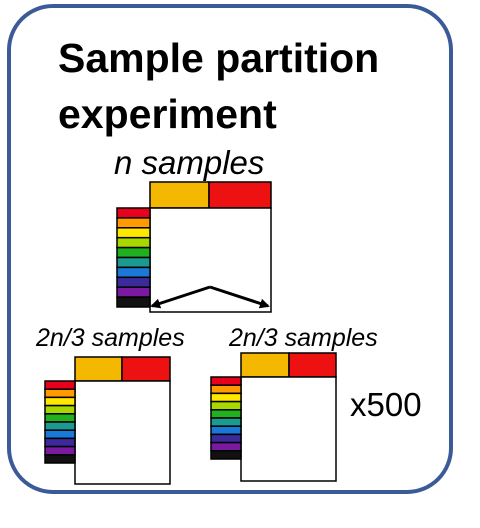 Image resolution: width=480 pixels, height=528 pixels. What do you see at coordinates (189, 162) in the screenshot?
I see `full-matrix-label: n samples` at bounding box center [189, 162].